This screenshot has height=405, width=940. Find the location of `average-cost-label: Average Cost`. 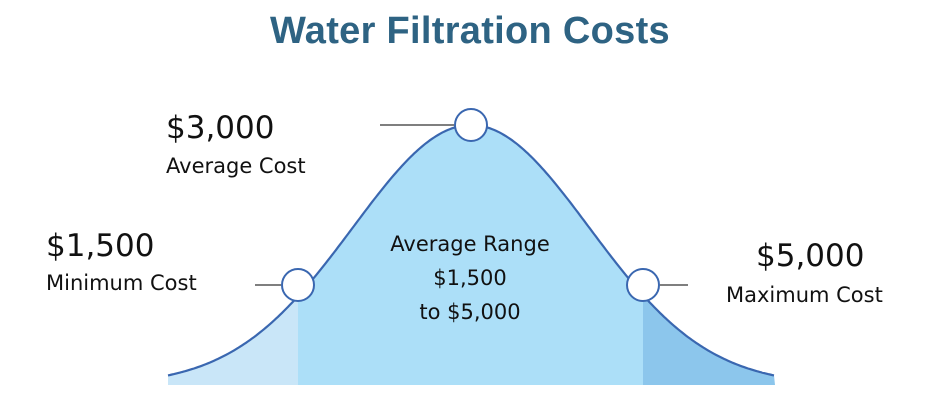

average-cost-label: Average Cost is located at coordinates (236, 166).